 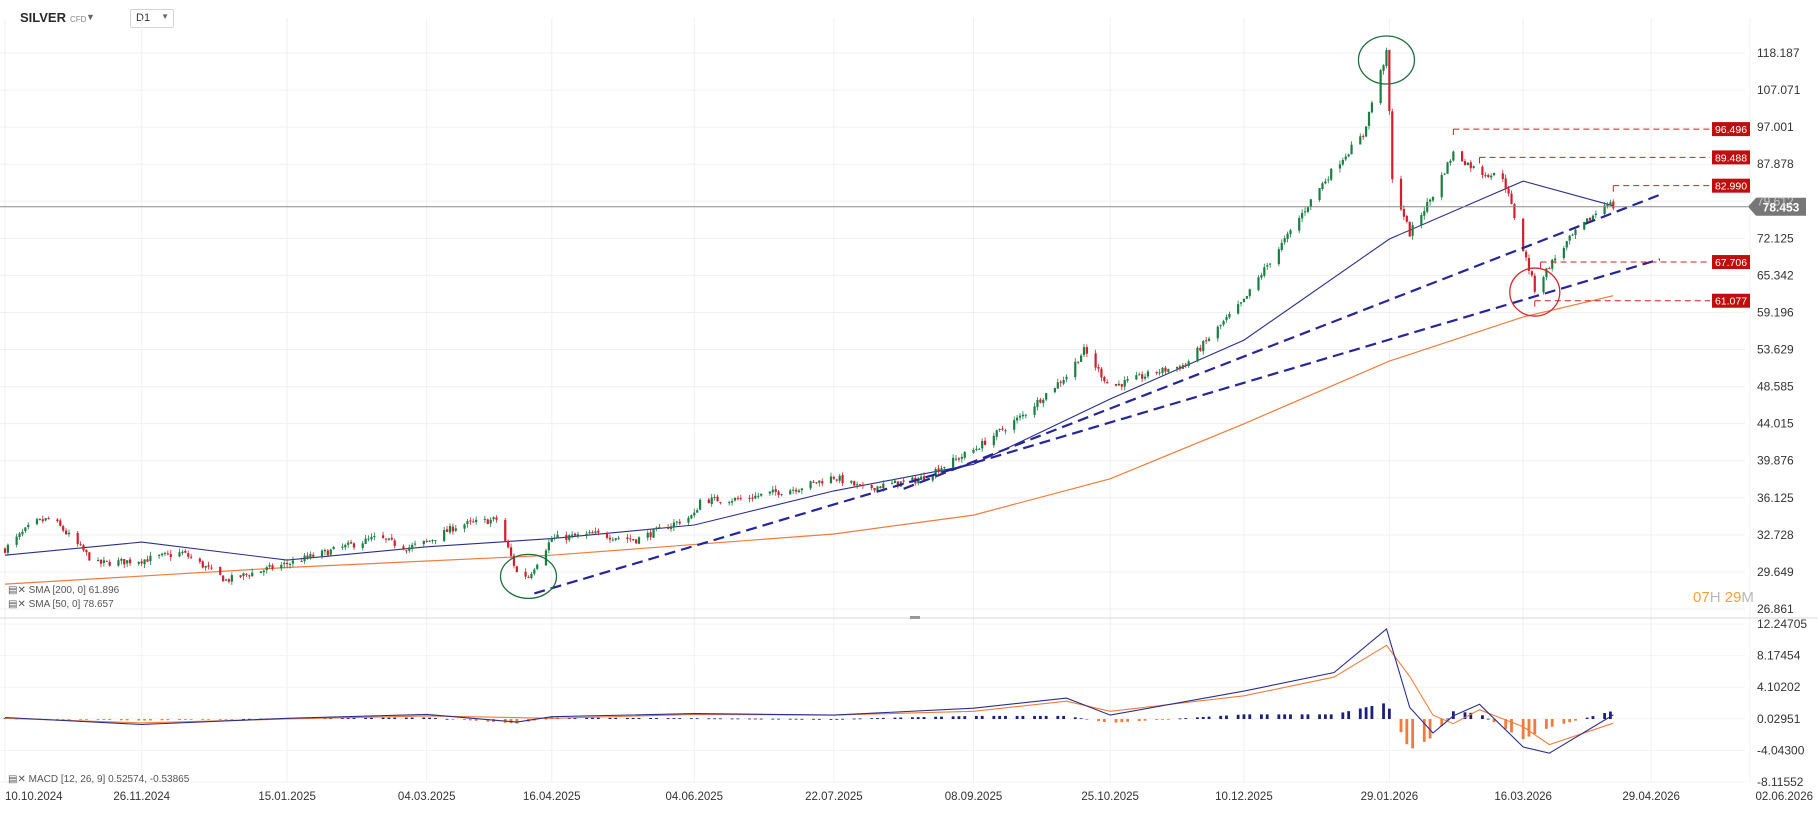 I want to click on macd-axis-label: 4.10202, so click(x=1779, y=687).